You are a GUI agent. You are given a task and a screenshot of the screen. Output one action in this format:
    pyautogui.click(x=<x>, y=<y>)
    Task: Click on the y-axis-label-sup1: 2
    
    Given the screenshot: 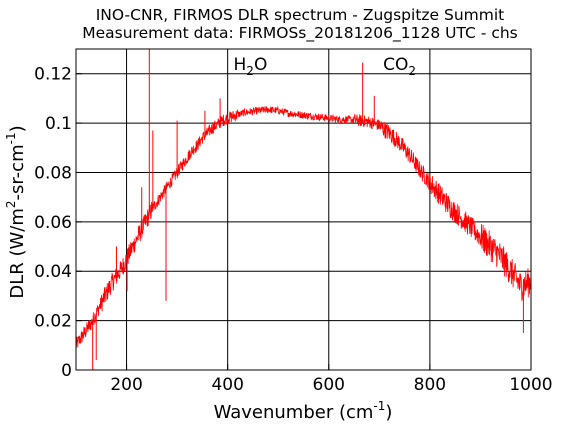 What is the action you would take?
    pyautogui.click(x=11, y=204)
    